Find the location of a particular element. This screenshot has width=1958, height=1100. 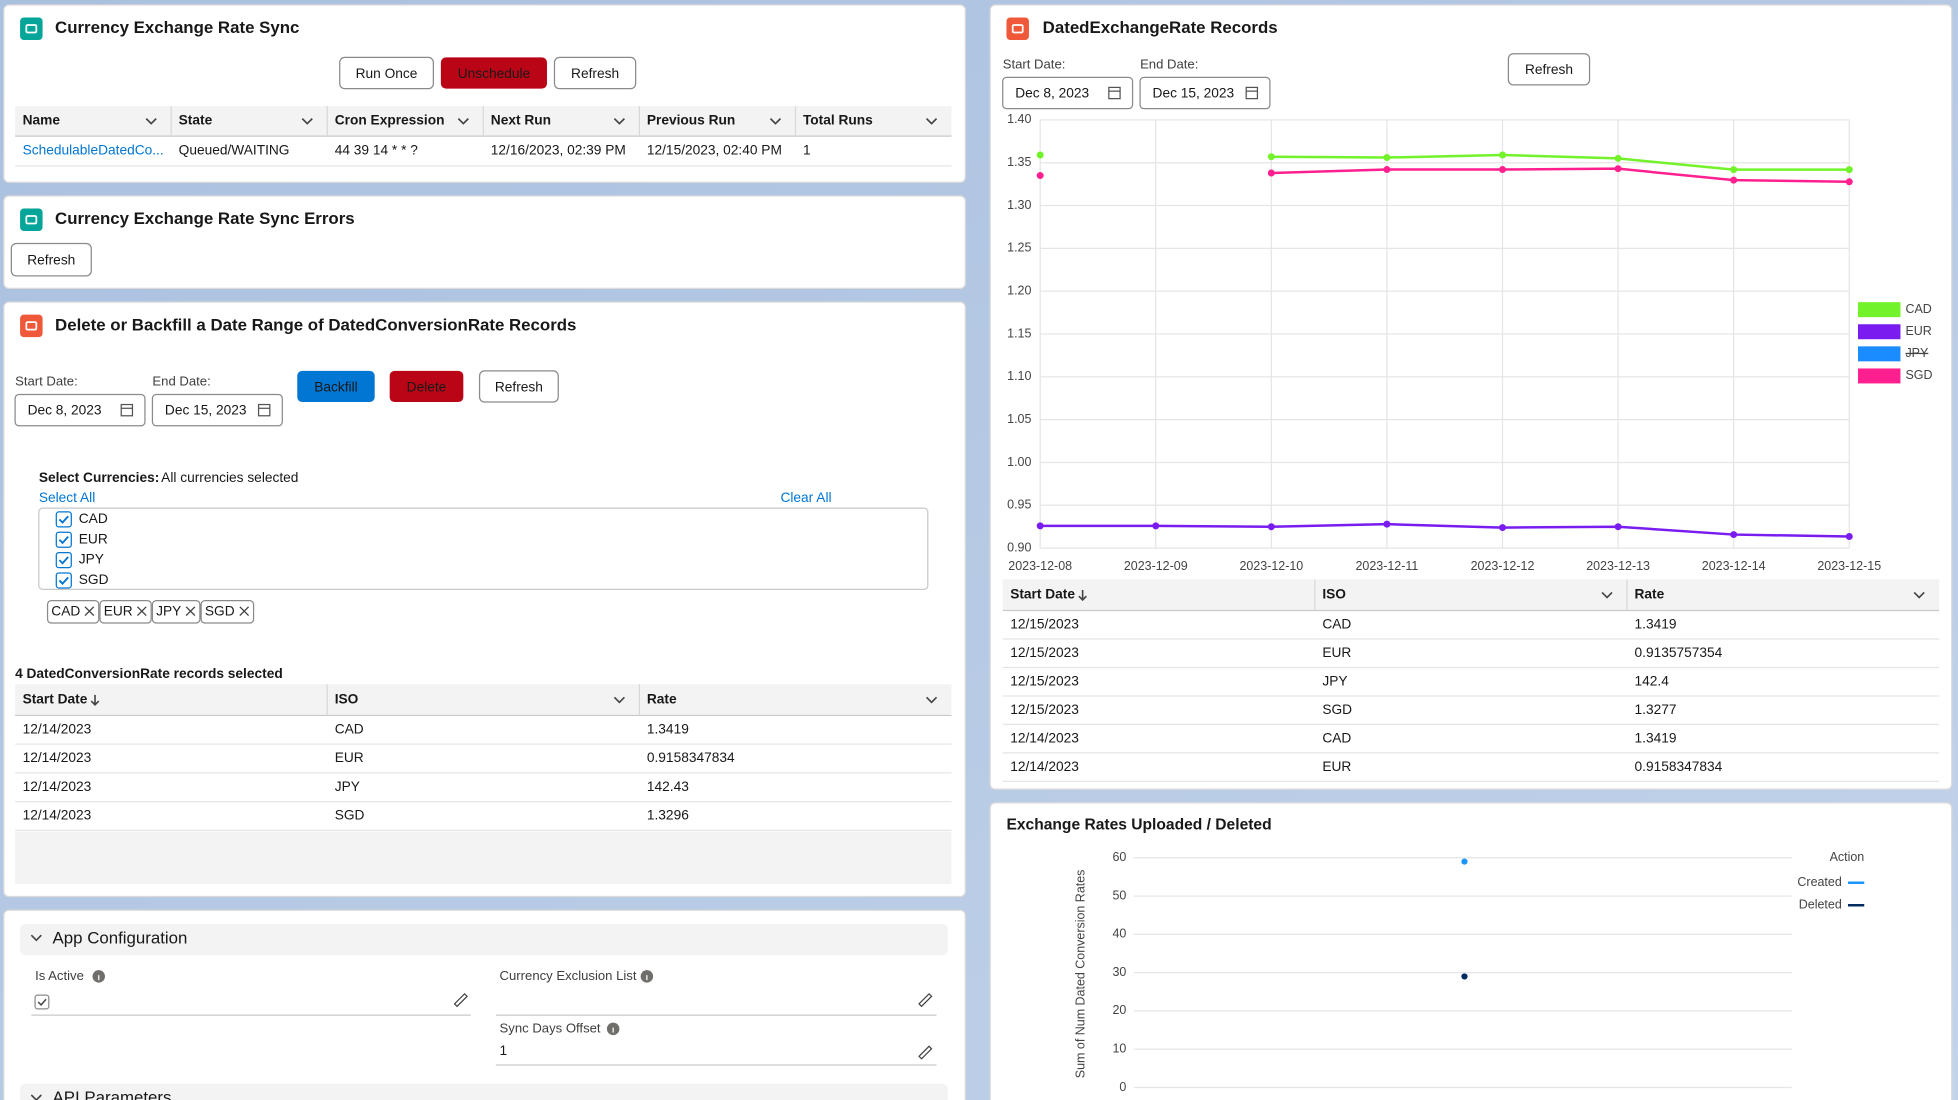

button-label: Delete is located at coordinates (427, 386).